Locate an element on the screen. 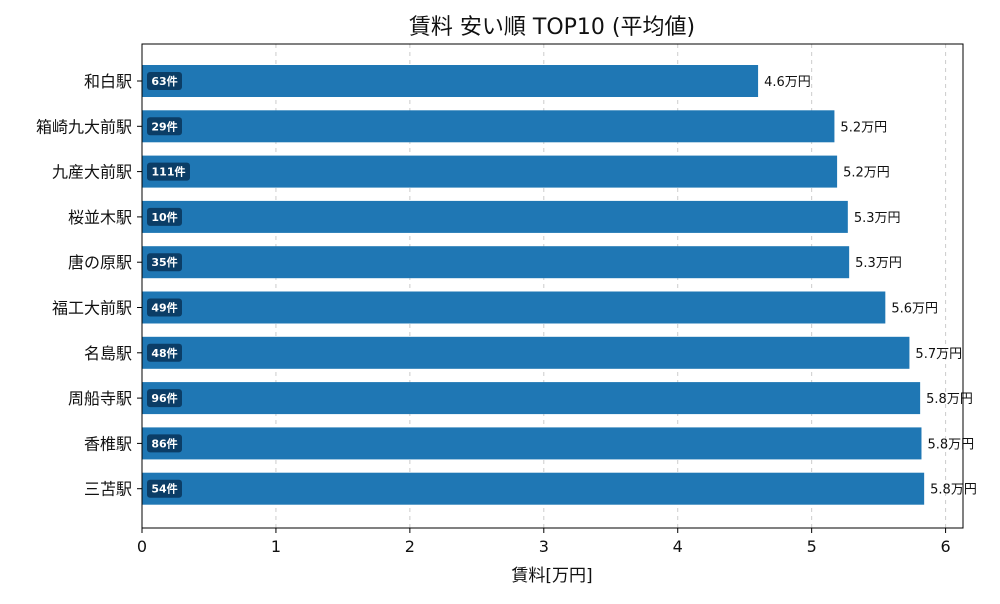 This screenshot has width=1000, height=604. count-badge-label: 35件 is located at coordinates (164, 262).